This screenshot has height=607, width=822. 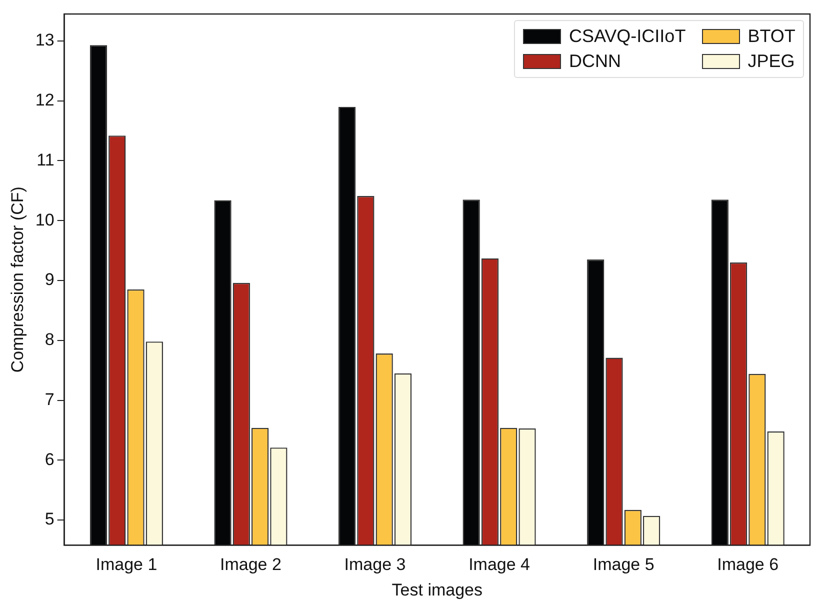 What do you see at coordinates (437, 590) in the screenshot?
I see `x-axis-title: Test images` at bounding box center [437, 590].